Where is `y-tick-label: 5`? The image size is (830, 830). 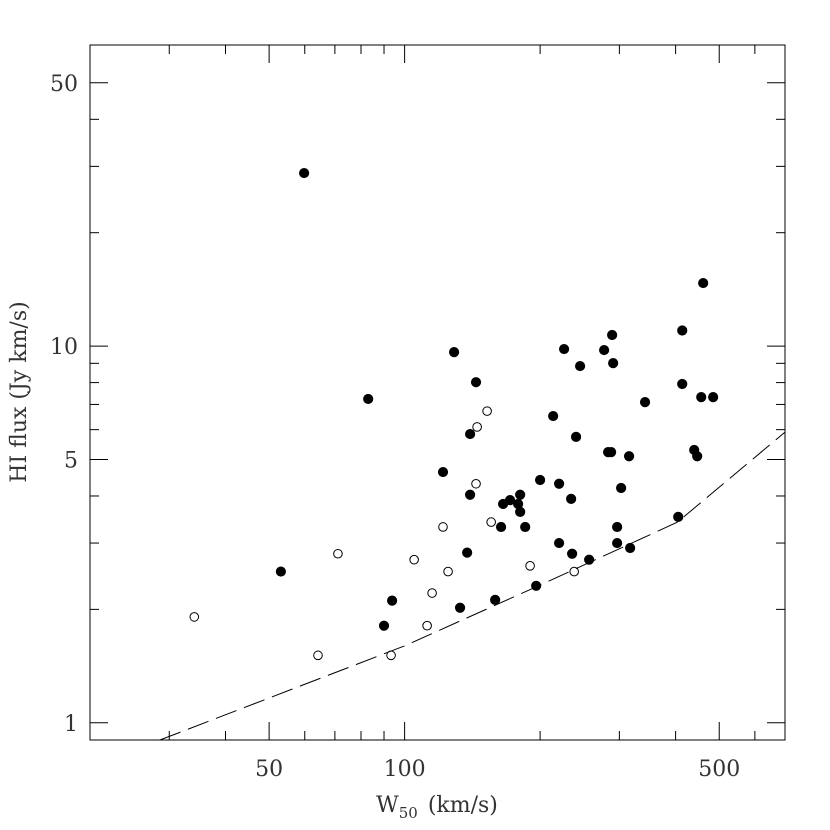
y-tick-label: 5 is located at coordinates (71, 460).